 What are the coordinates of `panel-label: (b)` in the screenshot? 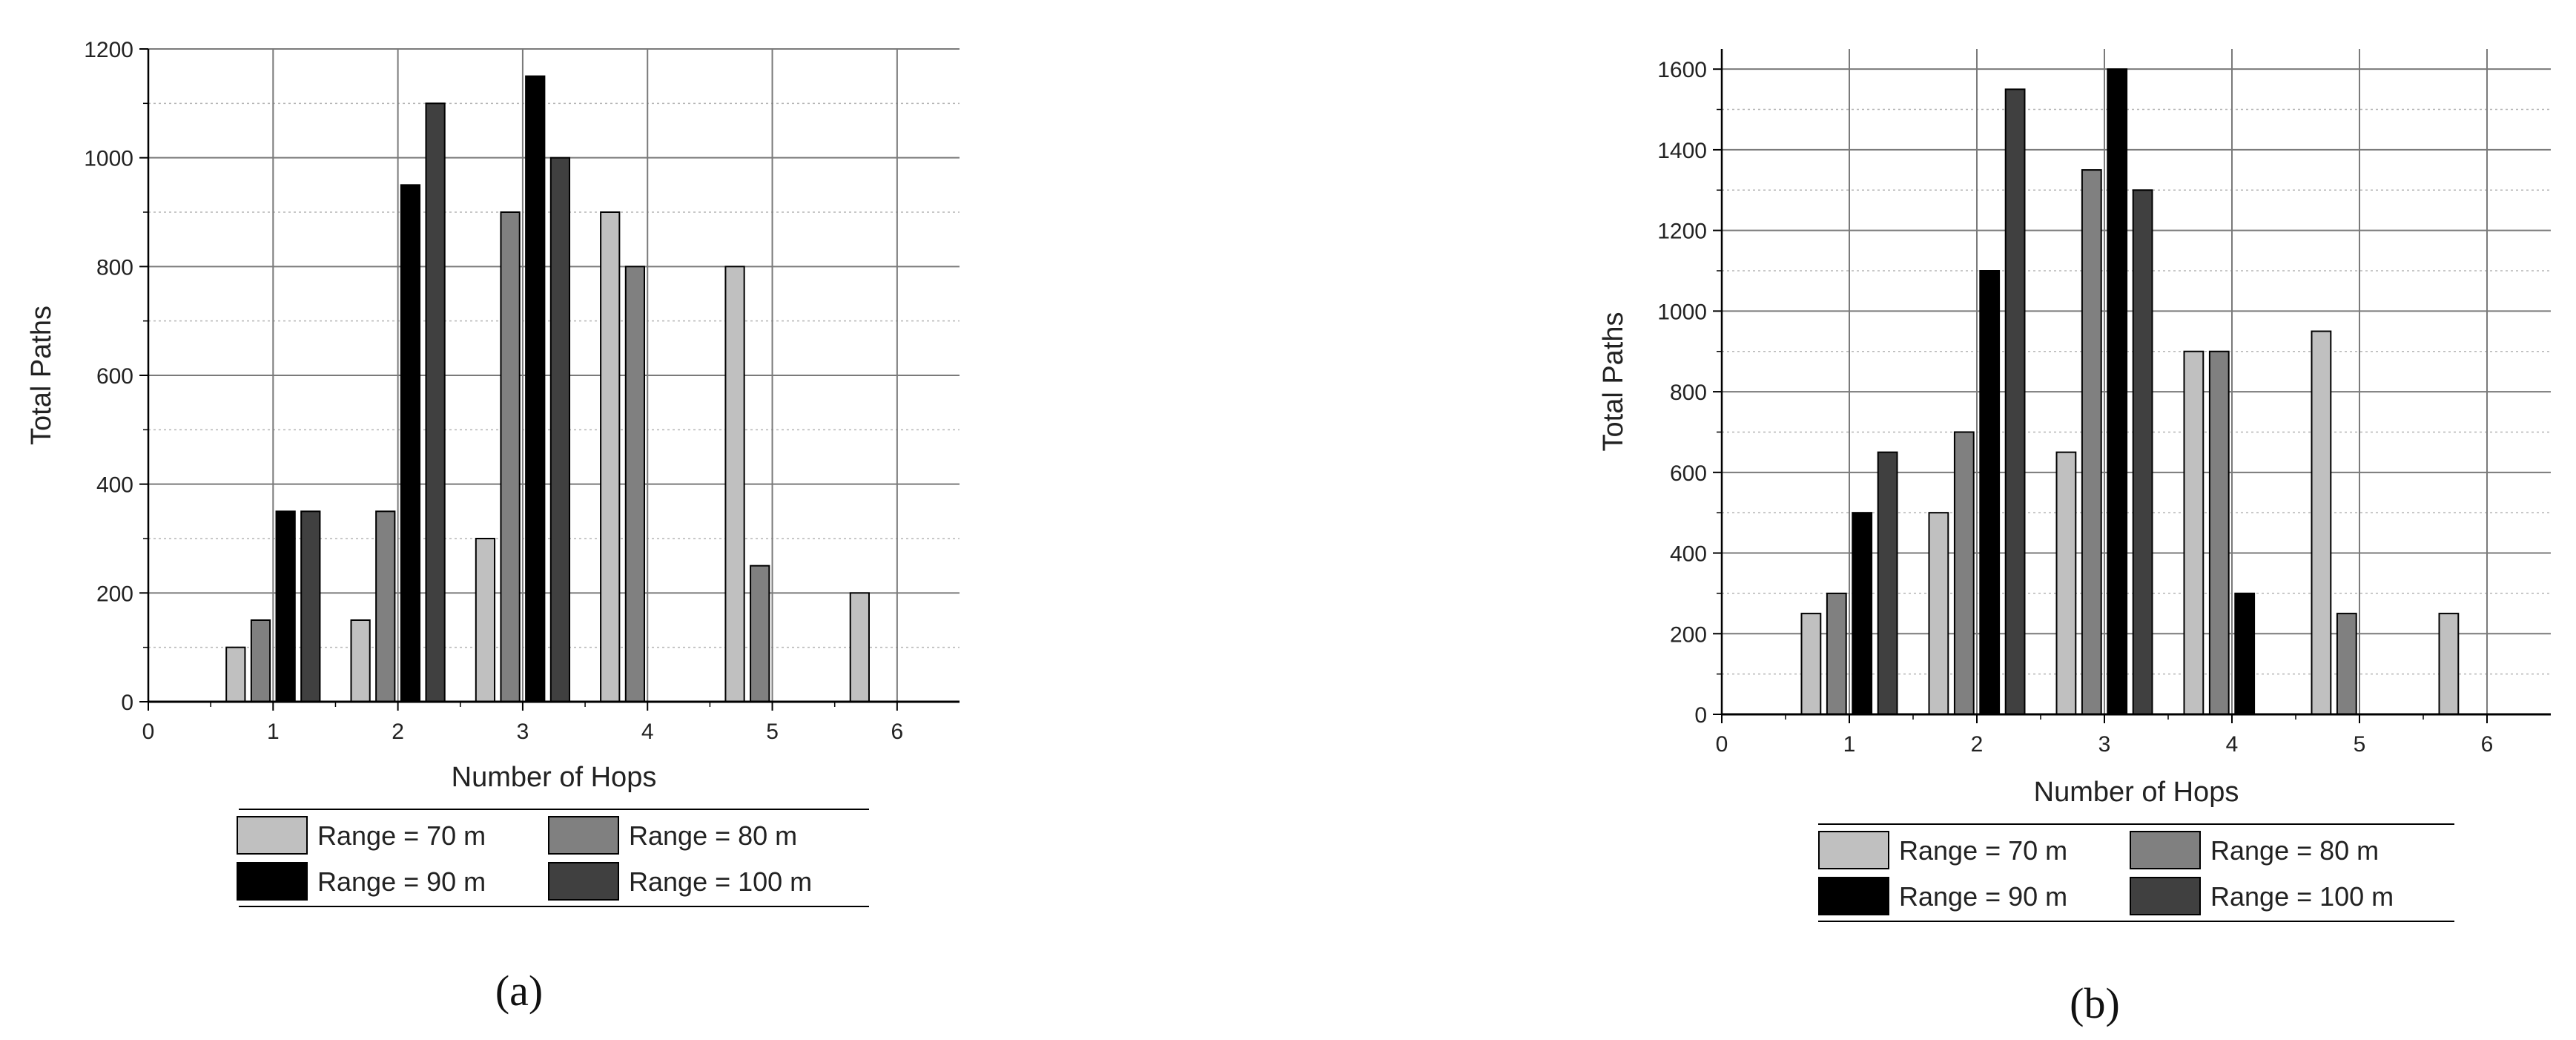 It's located at (2095, 1003).